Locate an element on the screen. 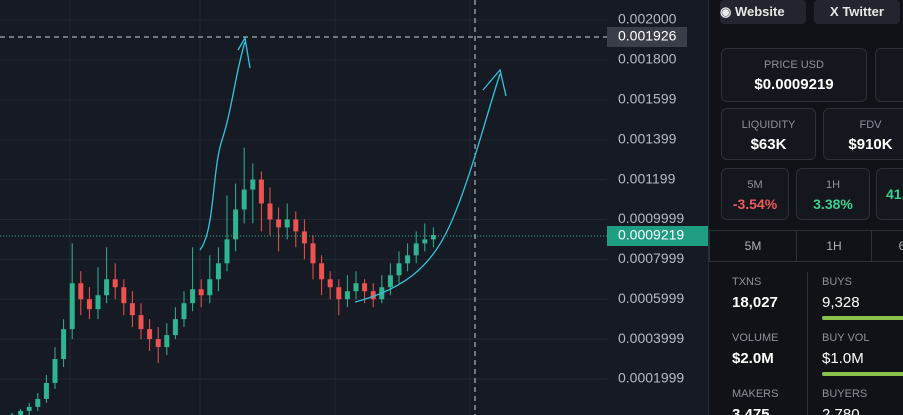 The width and height of the screenshot is (903, 415). value: 41. is located at coordinates (894, 194).